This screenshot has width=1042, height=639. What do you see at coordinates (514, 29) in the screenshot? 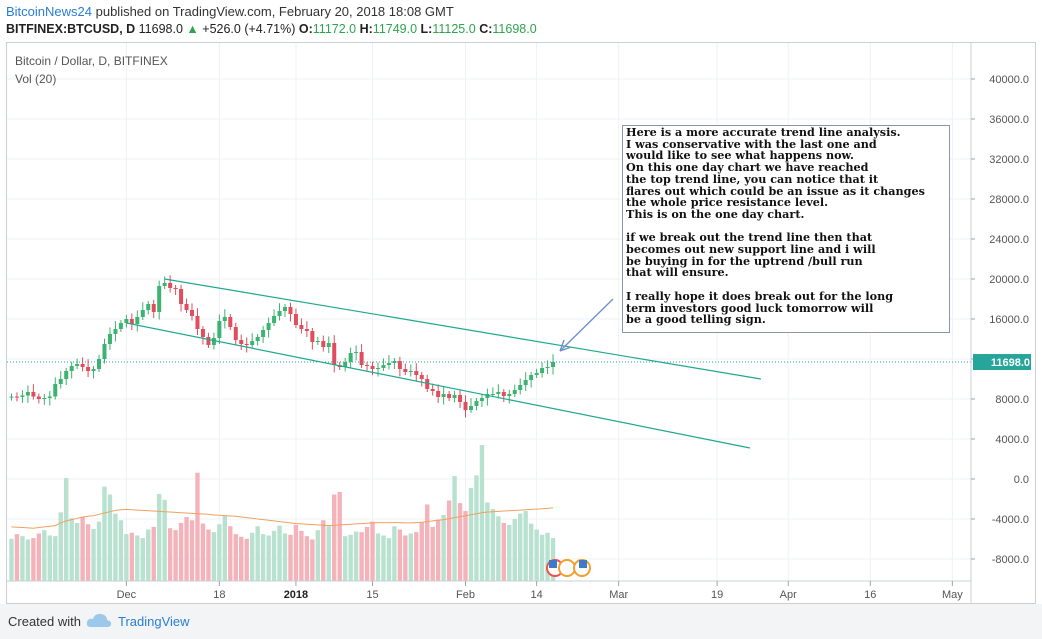
I see `close-value: 11698.0` at bounding box center [514, 29].